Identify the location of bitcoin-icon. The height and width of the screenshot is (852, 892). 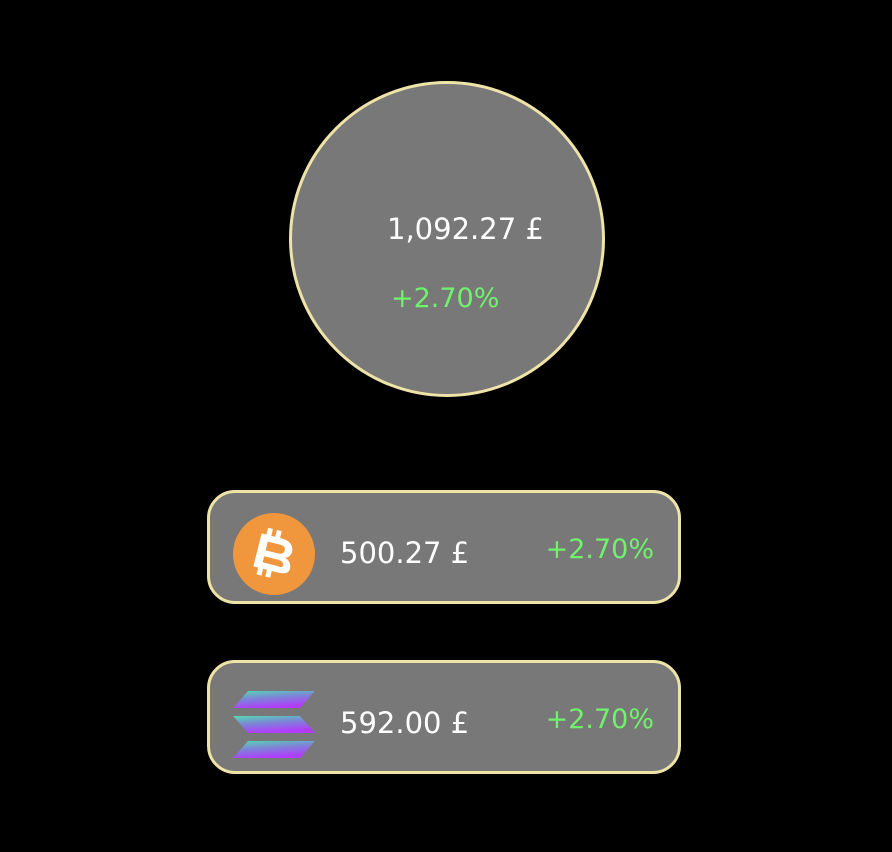
(274, 554).